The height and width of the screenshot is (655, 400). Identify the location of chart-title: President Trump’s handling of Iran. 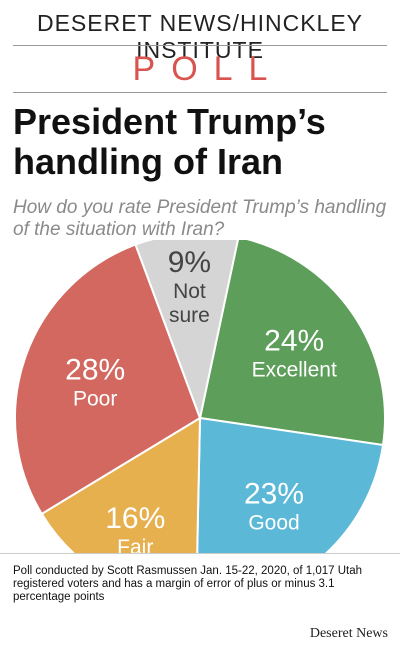
(169, 141).